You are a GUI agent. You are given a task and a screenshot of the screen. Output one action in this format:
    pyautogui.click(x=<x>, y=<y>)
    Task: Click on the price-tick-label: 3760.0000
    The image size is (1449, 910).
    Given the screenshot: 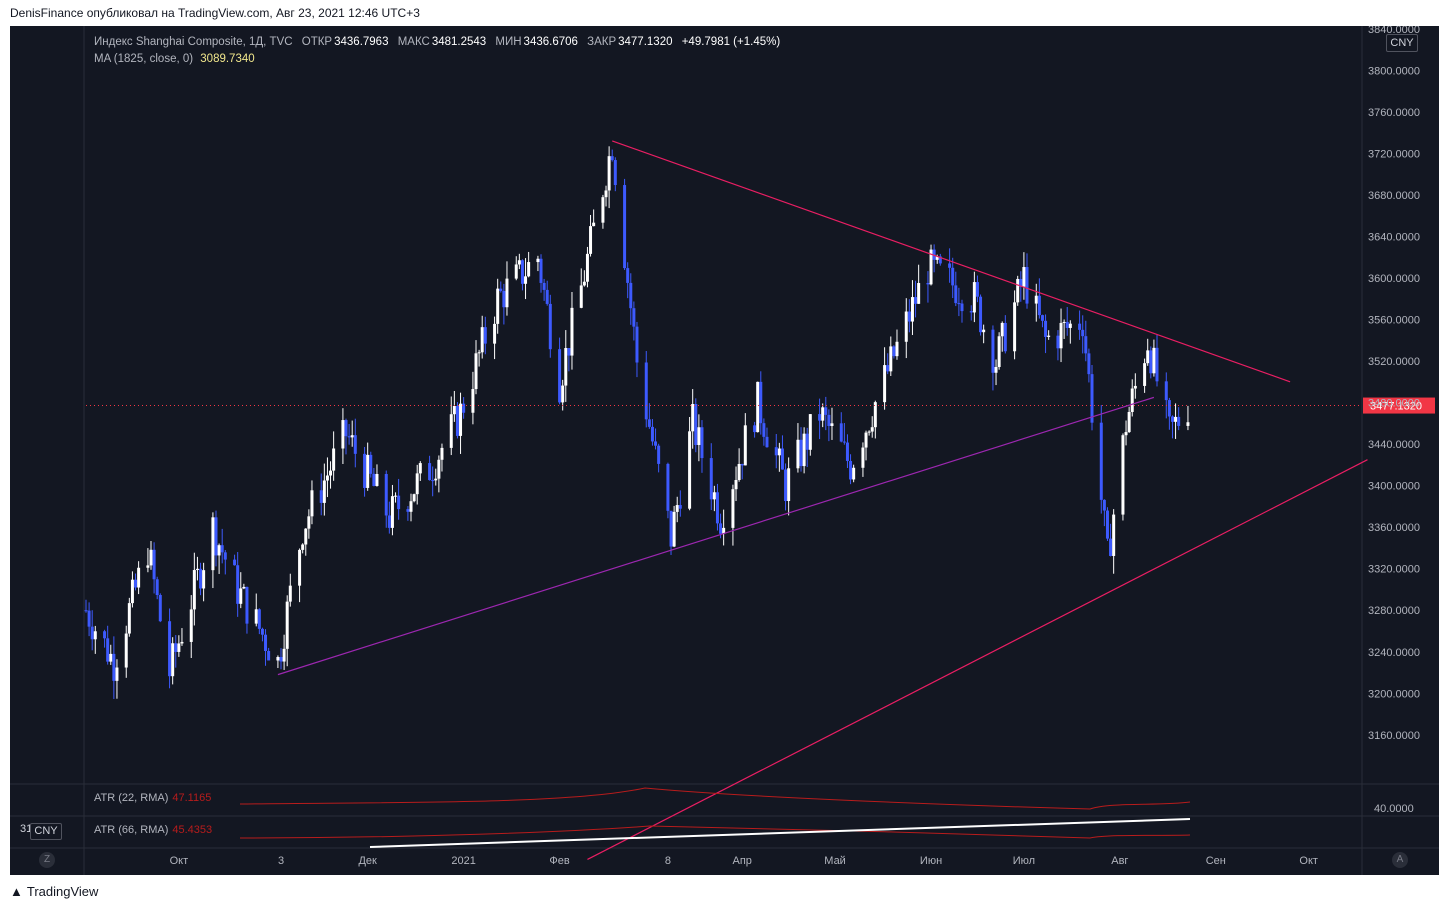 What is the action you would take?
    pyautogui.click(x=1394, y=113)
    